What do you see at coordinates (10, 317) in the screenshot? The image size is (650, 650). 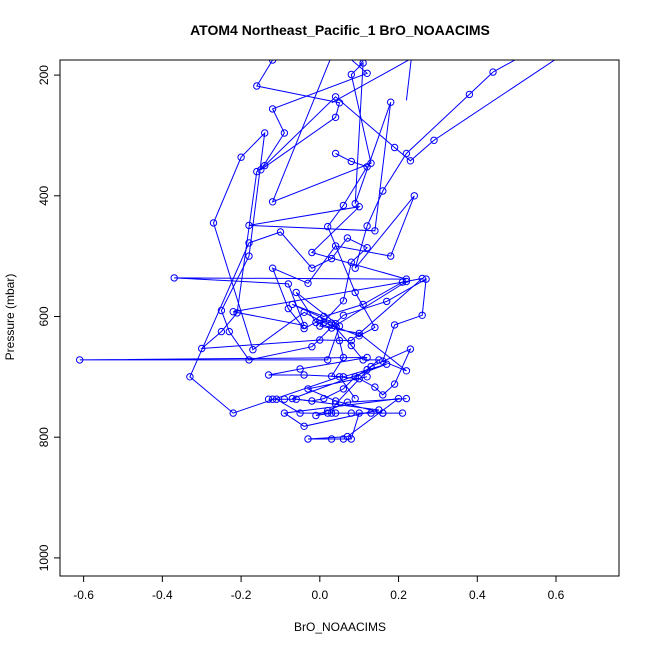 I see `y-axis-label: Pressure (mbar)` at bounding box center [10, 317].